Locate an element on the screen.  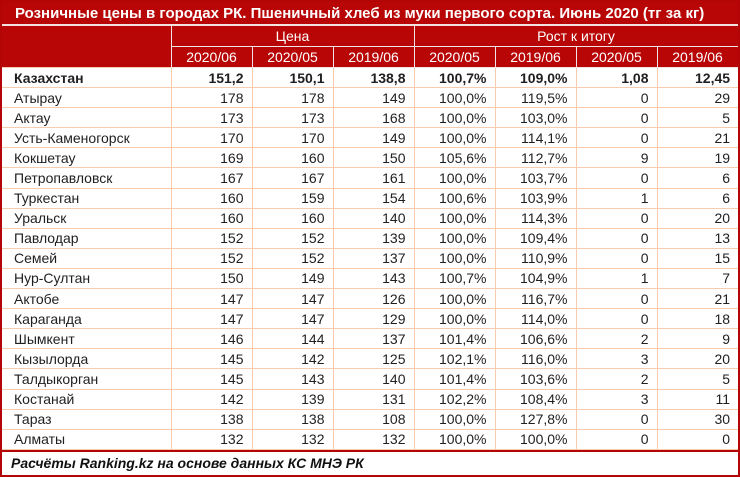
value-cell: 104,9% is located at coordinates (535, 278).